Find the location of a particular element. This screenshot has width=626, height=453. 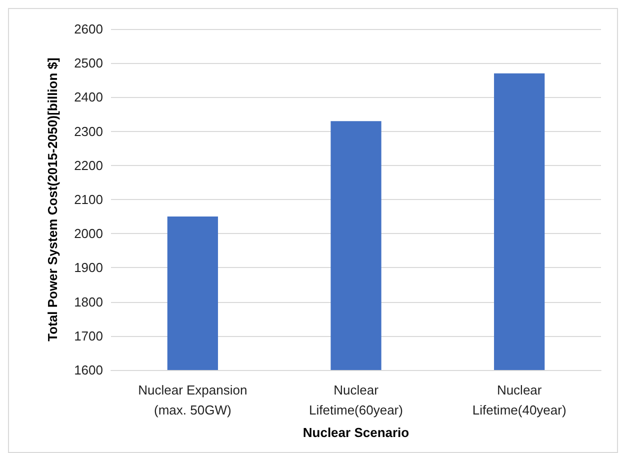

y-tick-label: 2000 is located at coordinates (88, 234).